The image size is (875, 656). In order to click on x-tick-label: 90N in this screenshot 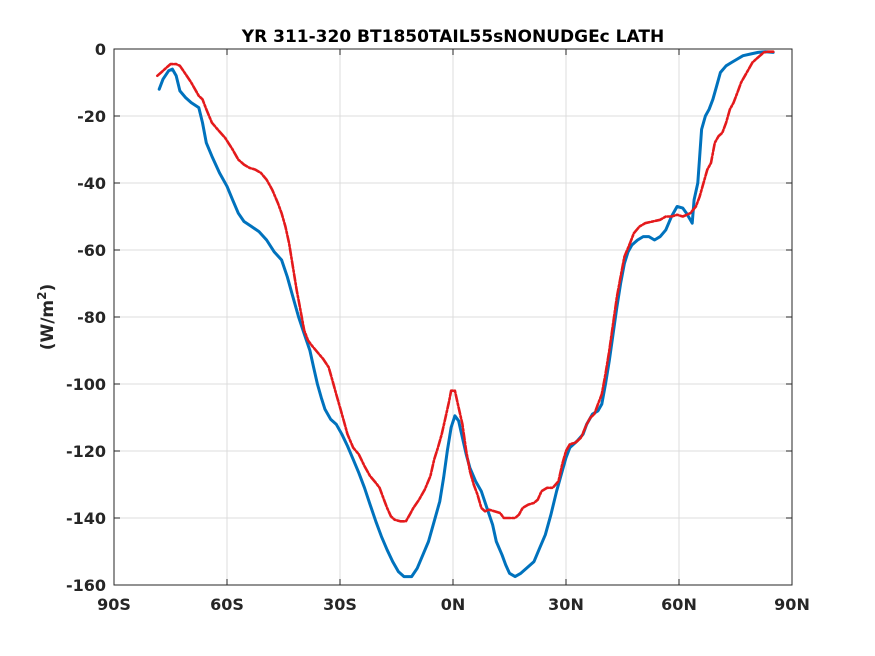, I will do `click(792, 604)`.